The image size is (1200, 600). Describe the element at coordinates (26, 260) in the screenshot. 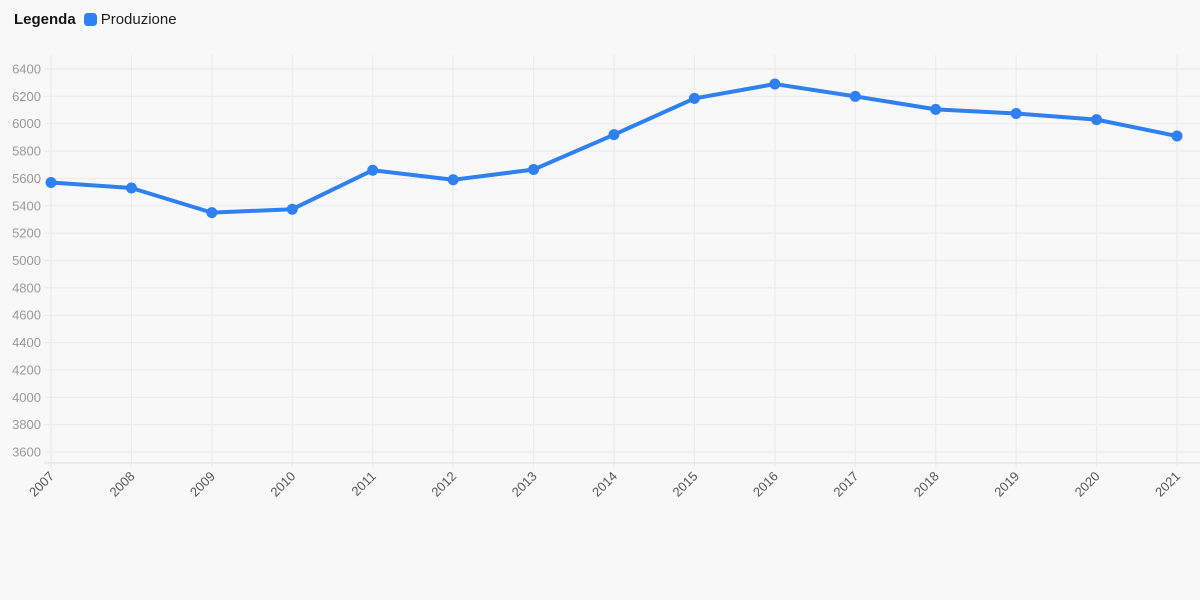

I see `y-tick-label-5000: 5000` at that location.